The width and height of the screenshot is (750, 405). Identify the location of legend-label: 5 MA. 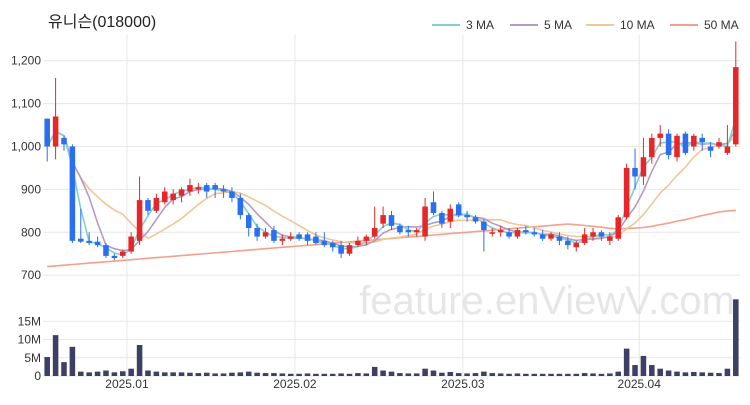
(558, 25).